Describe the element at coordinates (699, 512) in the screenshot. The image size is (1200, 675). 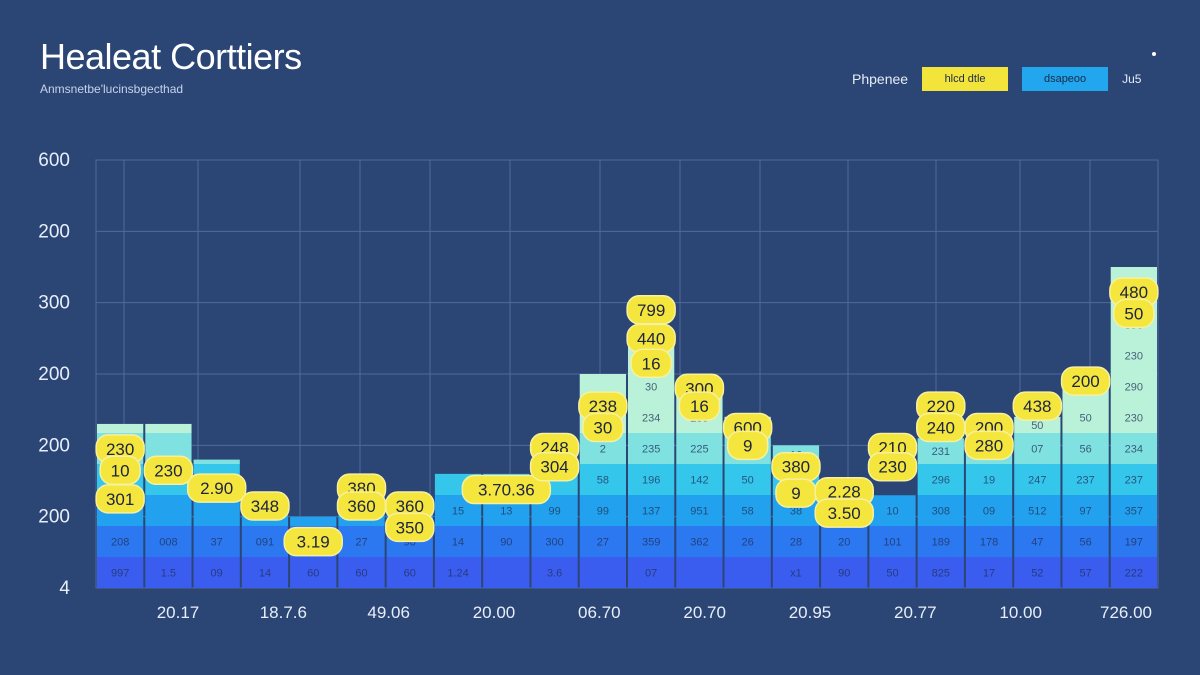
I see `bar-cell-label: 951` at that location.